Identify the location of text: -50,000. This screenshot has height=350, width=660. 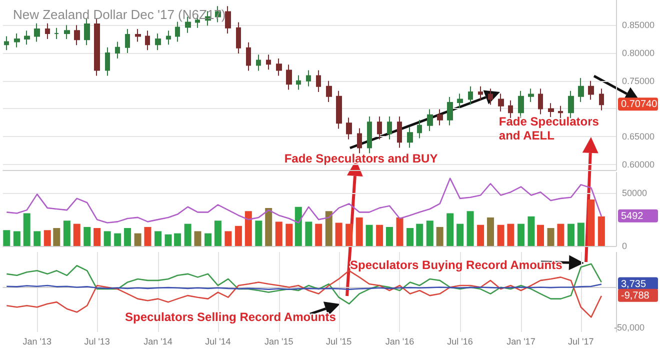
(629, 327).